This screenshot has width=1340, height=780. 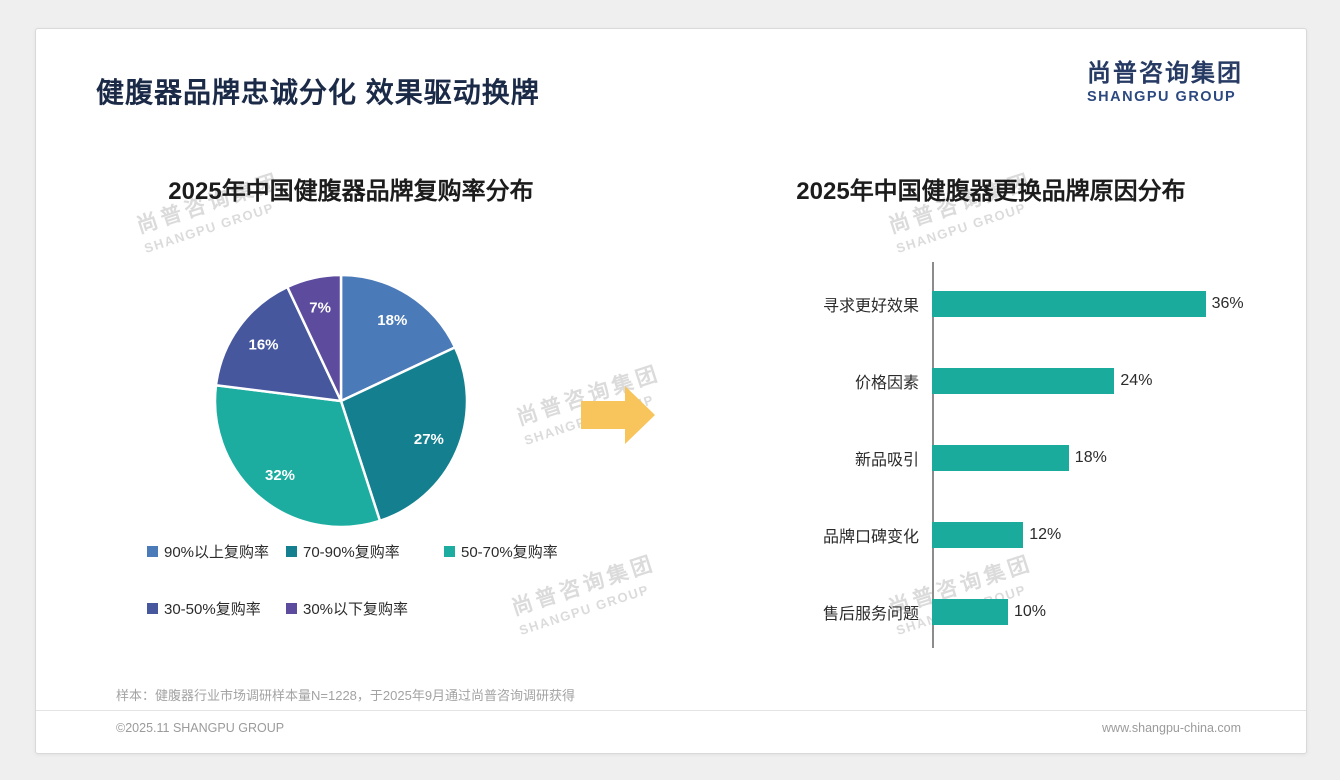 I want to click on legend-label: 70-90%复购率, so click(x=351, y=552).